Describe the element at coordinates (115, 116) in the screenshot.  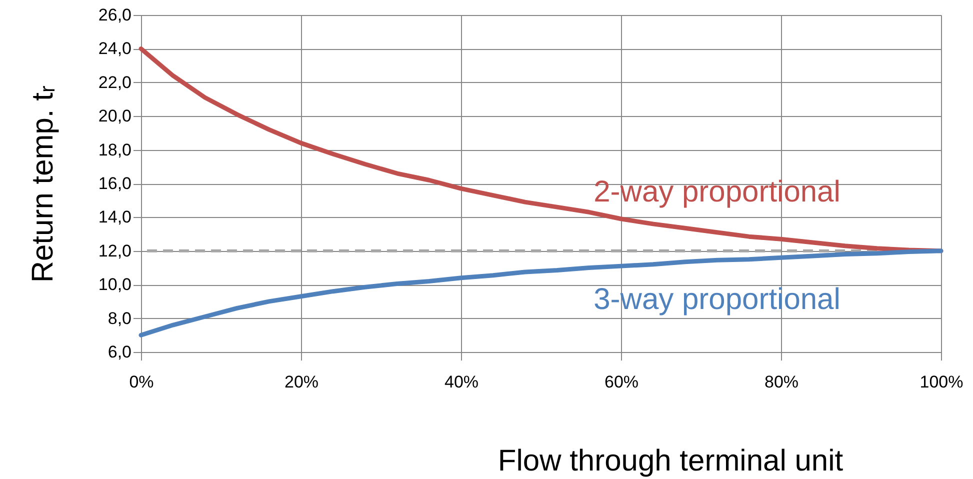
I see `y-tick-label: 20,0` at that location.